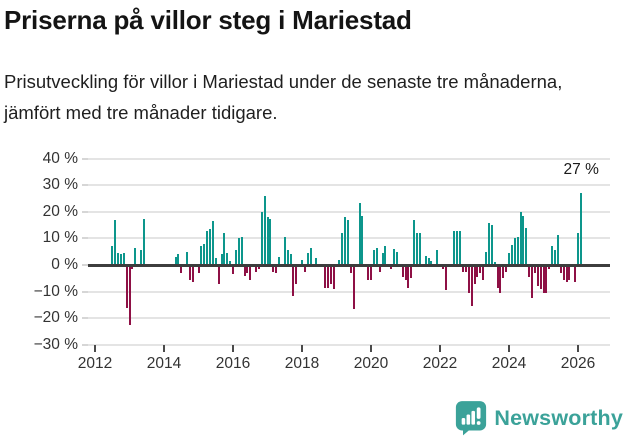 The width and height of the screenshot is (631, 439). What do you see at coordinates (95, 363) in the screenshot?
I see `x-axis-label: 2012` at bounding box center [95, 363].